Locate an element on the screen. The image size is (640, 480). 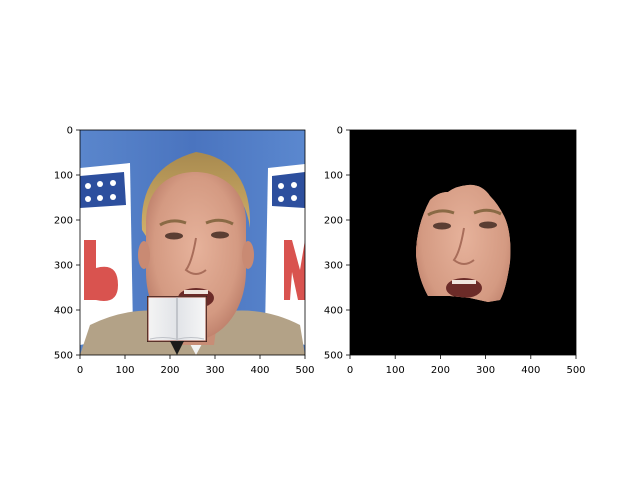
hair is located at coordinates (196, 194).